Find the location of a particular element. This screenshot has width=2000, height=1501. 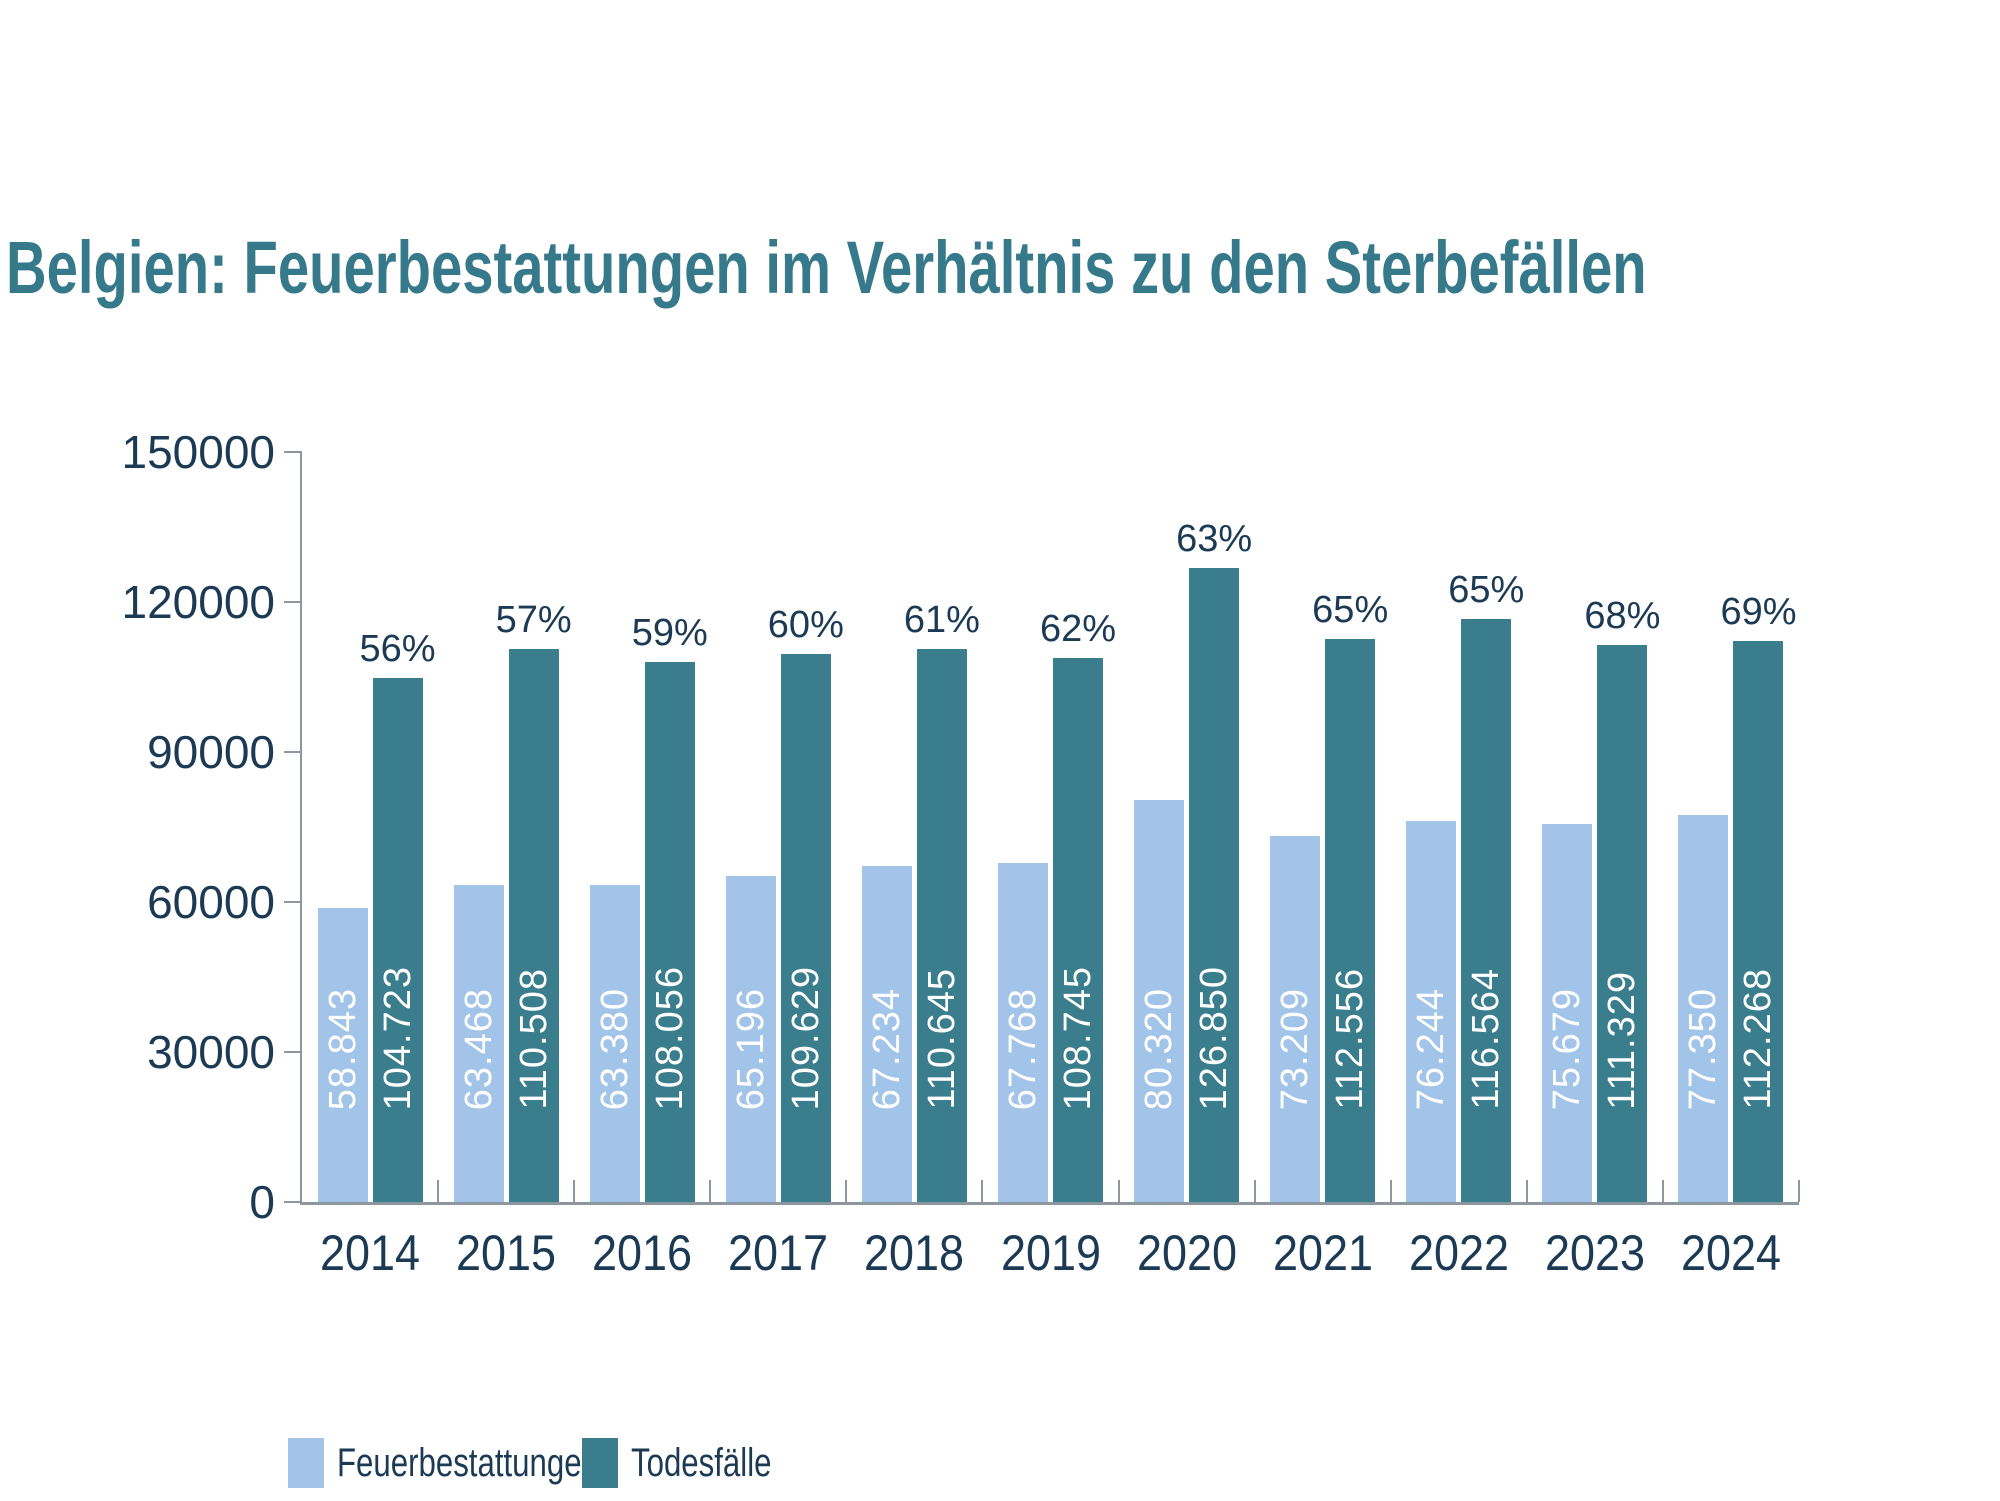

legend-label-cremations: Feuerbestattungen is located at coordinates (468, 1462).